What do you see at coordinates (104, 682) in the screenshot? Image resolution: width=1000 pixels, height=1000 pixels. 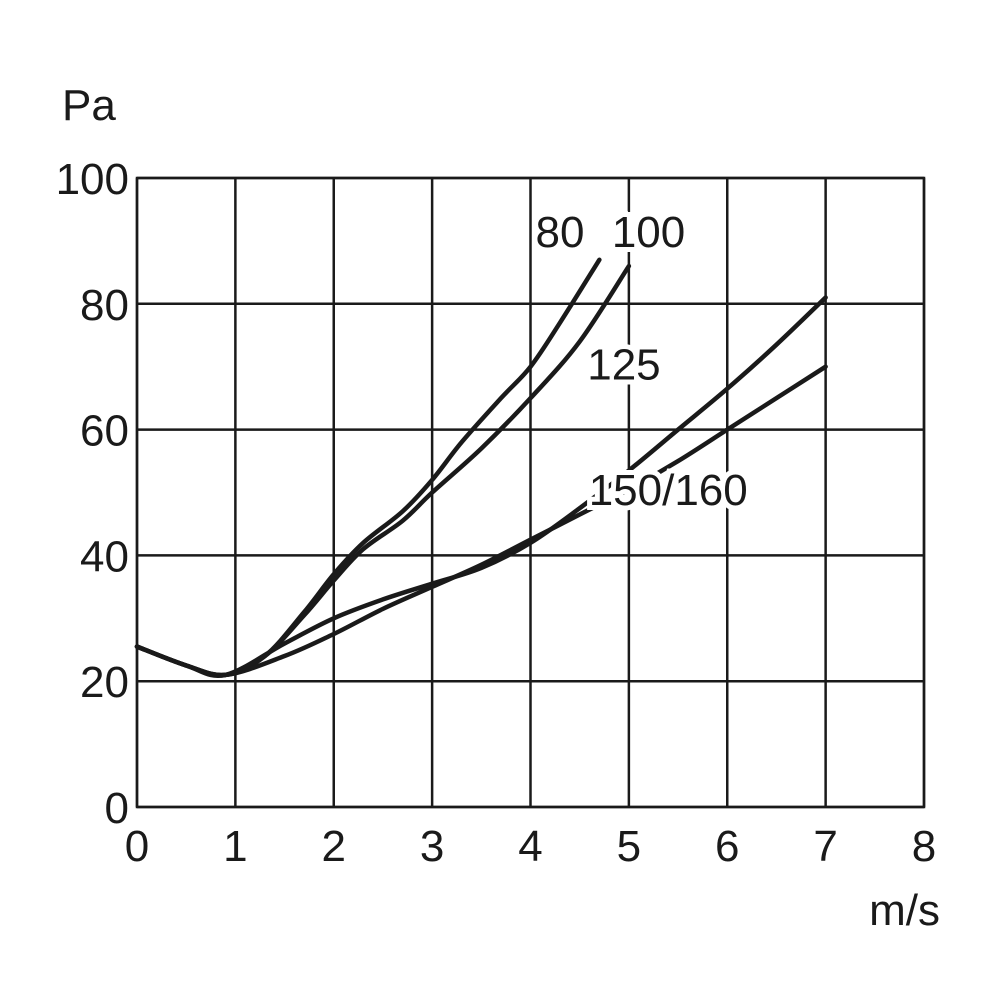 I see `y-tick-label: 20` at bounding box center [104, 682].